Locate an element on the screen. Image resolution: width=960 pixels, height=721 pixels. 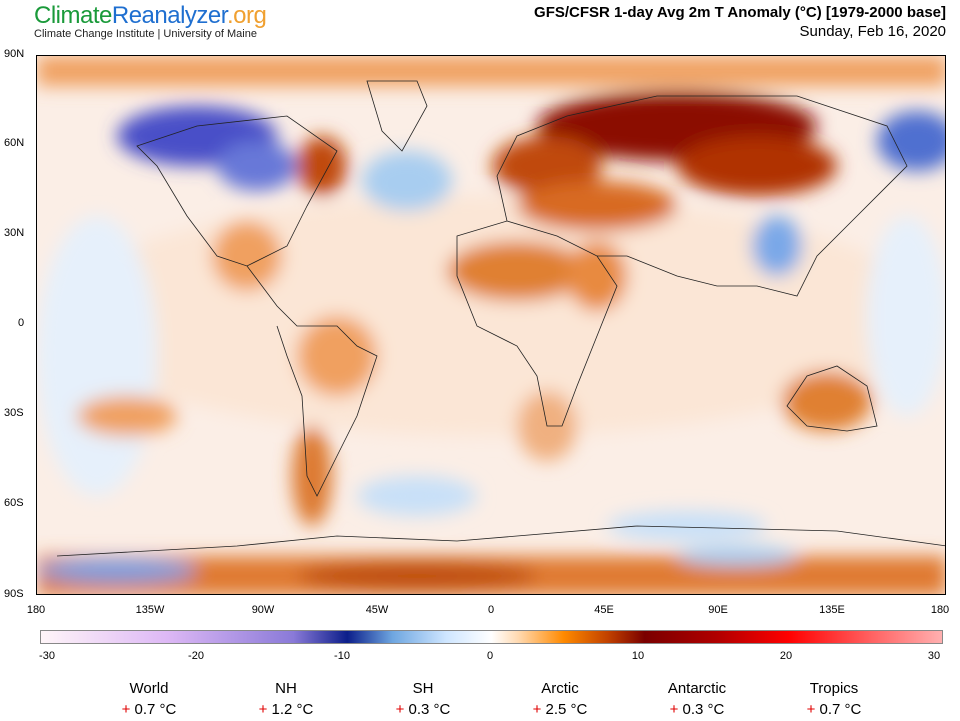
lon-label: 90E is located at coordinates (718, 610).